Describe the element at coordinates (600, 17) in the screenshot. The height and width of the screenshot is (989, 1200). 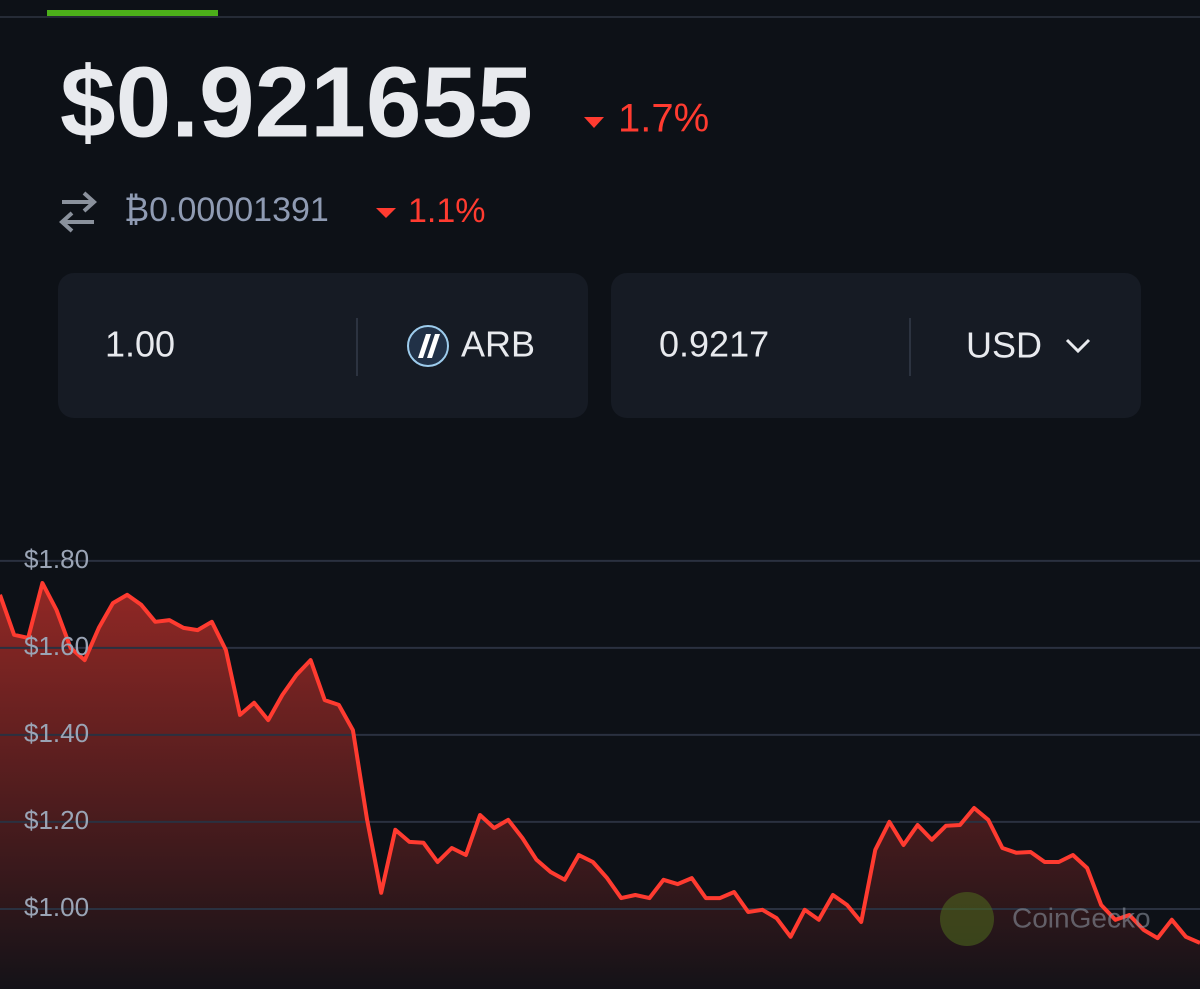
I see `tab-divider` at that location.